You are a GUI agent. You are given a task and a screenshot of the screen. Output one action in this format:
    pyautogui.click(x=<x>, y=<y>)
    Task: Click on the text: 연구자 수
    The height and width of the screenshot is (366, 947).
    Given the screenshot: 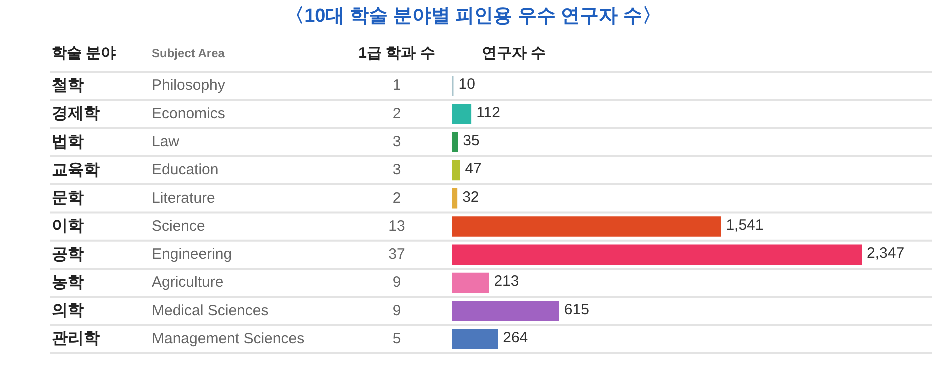 What is the action you would take?
    pyautogui.click(x=514, y=53)
    